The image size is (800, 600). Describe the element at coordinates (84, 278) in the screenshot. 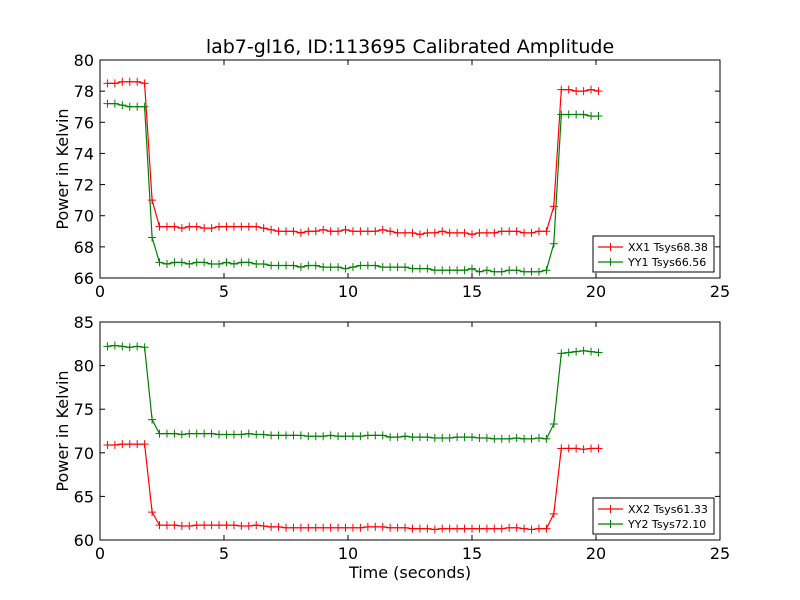

I see `y-tick-label: 66` at that location.